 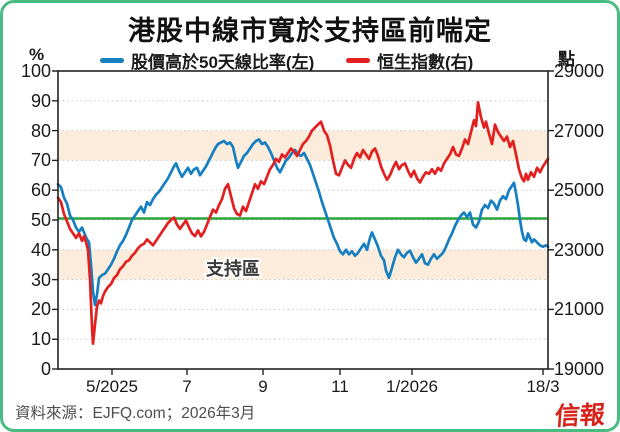 I want to click on source-note: 資料來源：EJFQ.com；2026年3月, so click(x=135, y=413).